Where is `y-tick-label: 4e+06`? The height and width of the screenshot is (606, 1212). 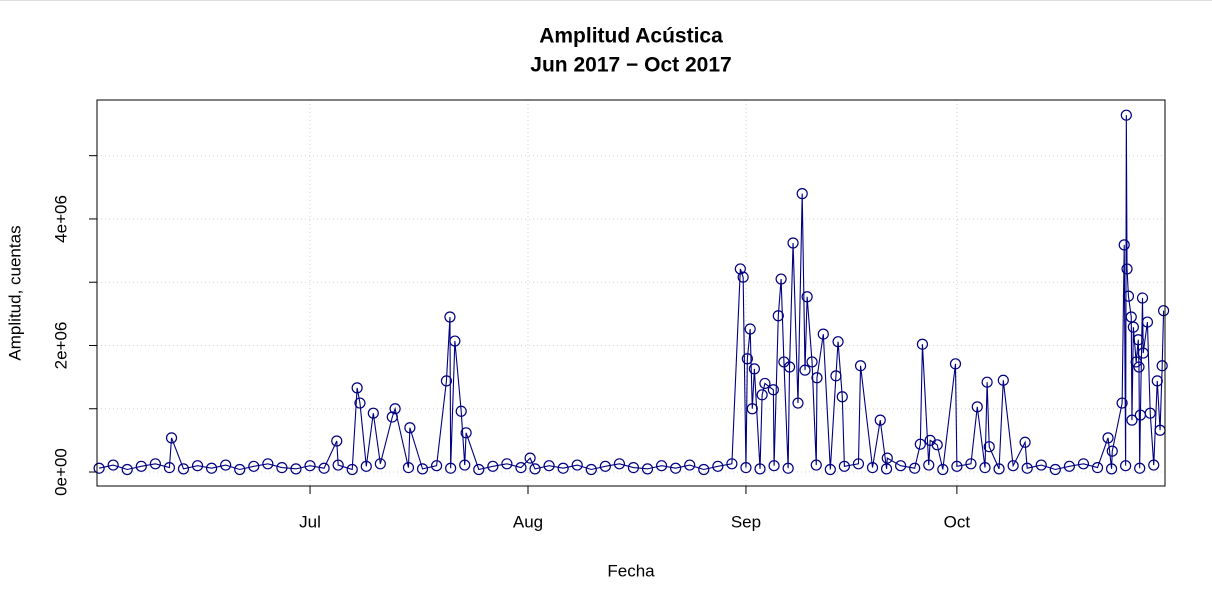 y-tick-label: 4e+06 is located at coordinates (60, 219).